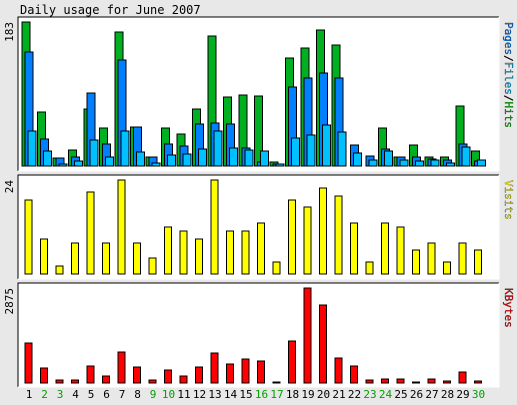 The image size is (517, 405). I want to click on y-max-label-kbytes: 2875, so click(9, 301).